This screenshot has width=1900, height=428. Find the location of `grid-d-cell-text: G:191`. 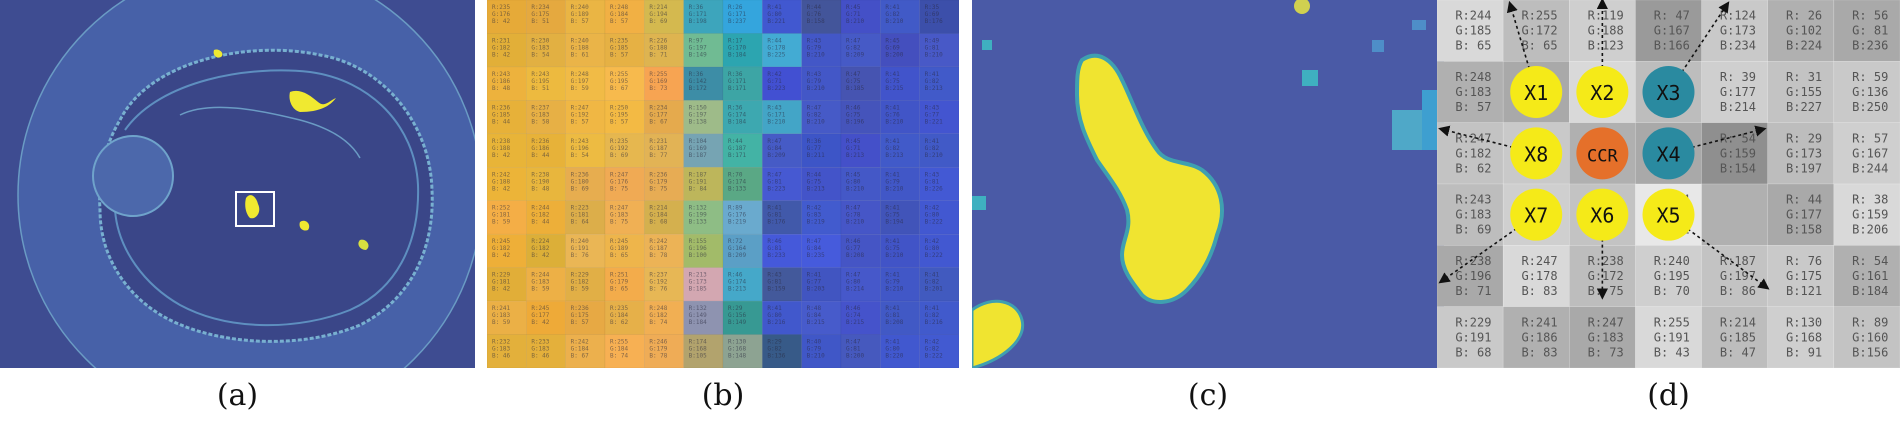

grid-d-cell-text: G:191 is located at coordinates (1473, 337).